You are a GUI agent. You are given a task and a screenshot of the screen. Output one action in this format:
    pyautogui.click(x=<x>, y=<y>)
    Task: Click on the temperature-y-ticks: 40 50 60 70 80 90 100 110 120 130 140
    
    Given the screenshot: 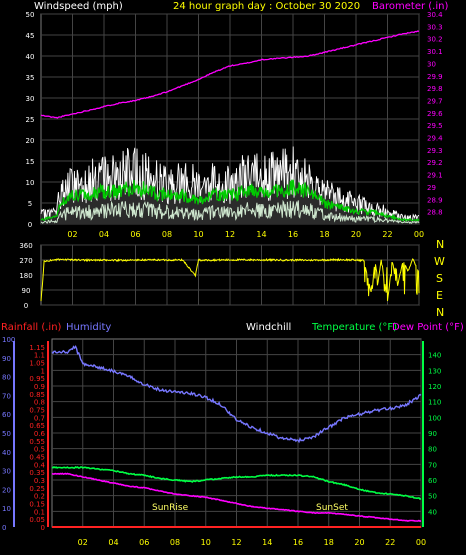 What is the action you would take?
    pyautogui.click(x=434, y=434)
    